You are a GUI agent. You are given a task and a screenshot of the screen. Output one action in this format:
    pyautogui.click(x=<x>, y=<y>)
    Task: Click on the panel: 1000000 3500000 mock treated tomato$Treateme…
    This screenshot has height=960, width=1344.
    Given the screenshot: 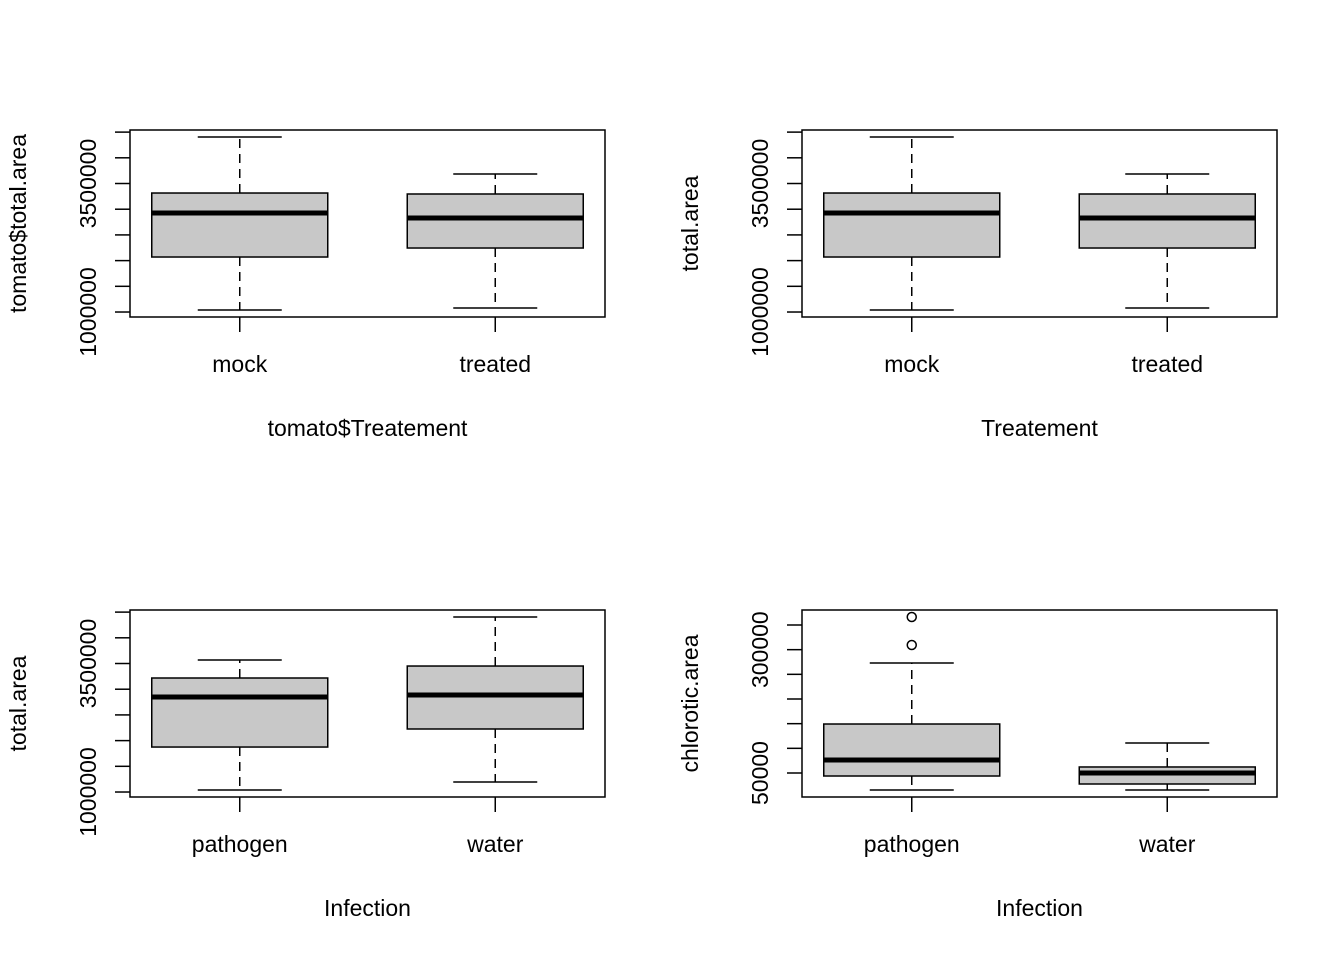 What is the action you would take?
    pyautogui.click(x=305, y=285)
    